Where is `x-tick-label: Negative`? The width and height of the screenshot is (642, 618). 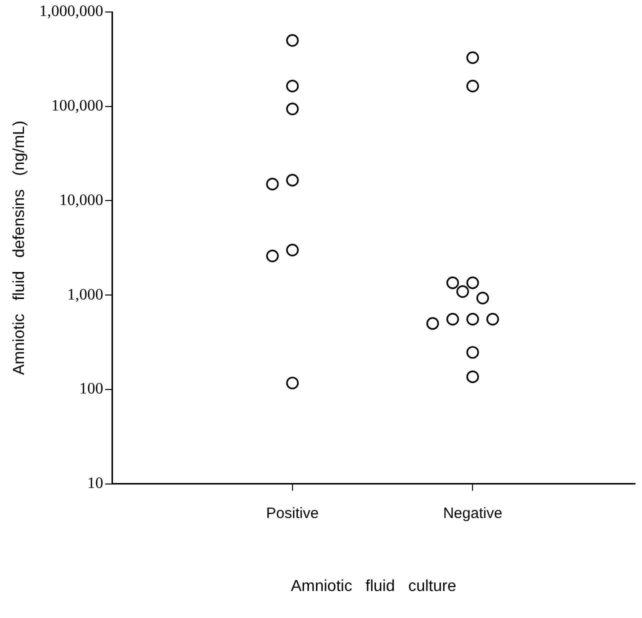 x-tick-label: Negative is located at coordinates (472, 513).